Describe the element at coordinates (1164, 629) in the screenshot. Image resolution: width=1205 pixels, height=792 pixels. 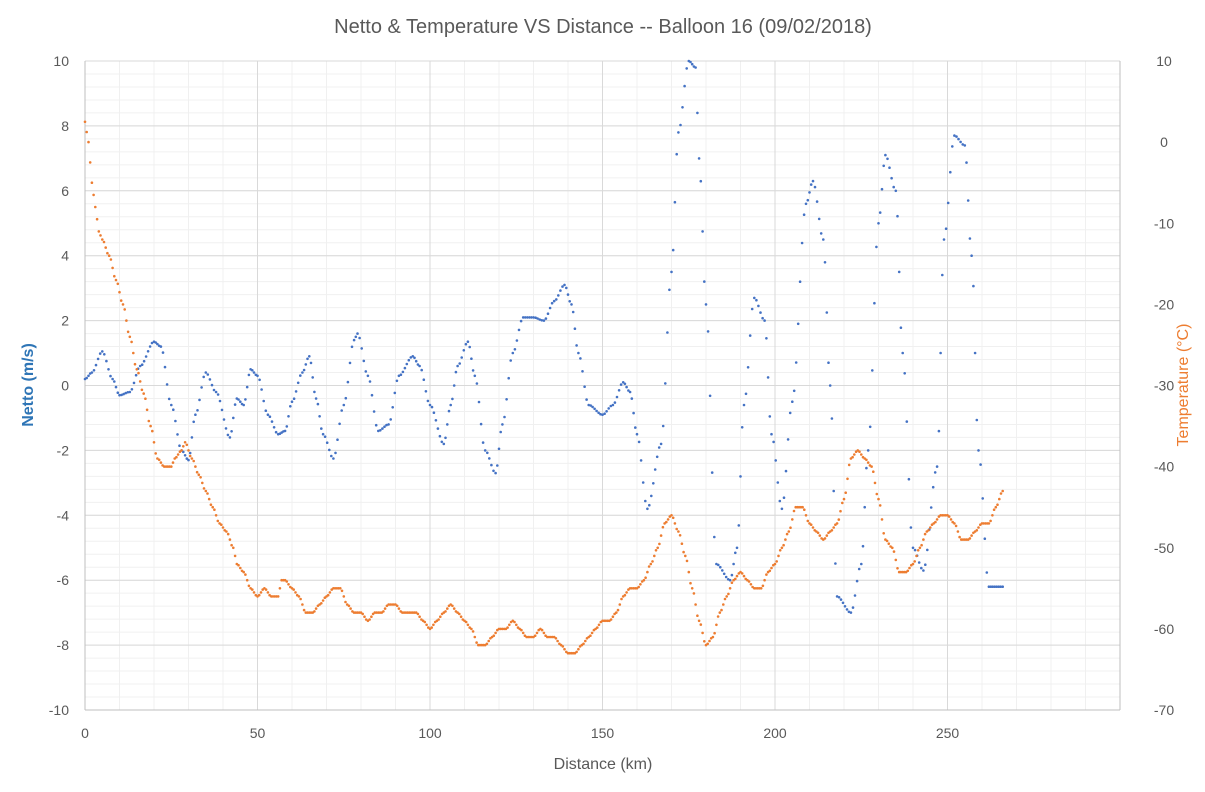
I see `y-right-tick-label: -60` at that location.